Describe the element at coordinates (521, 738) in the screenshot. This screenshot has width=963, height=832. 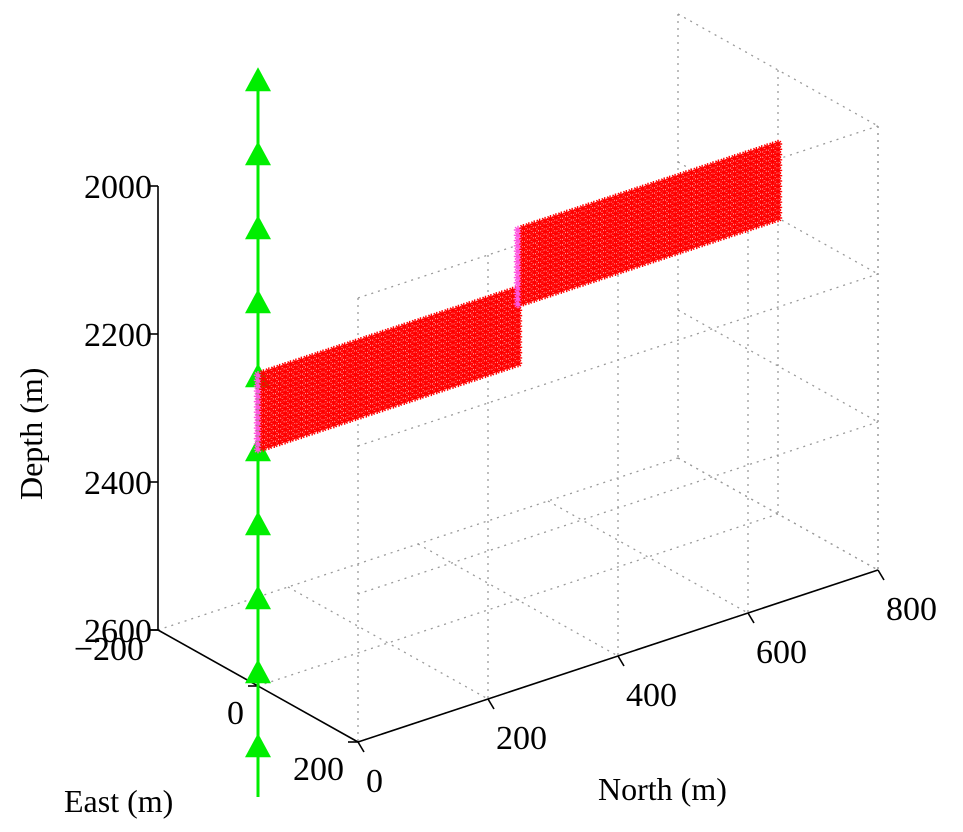
I see `north-tick-label: 200` at that location.